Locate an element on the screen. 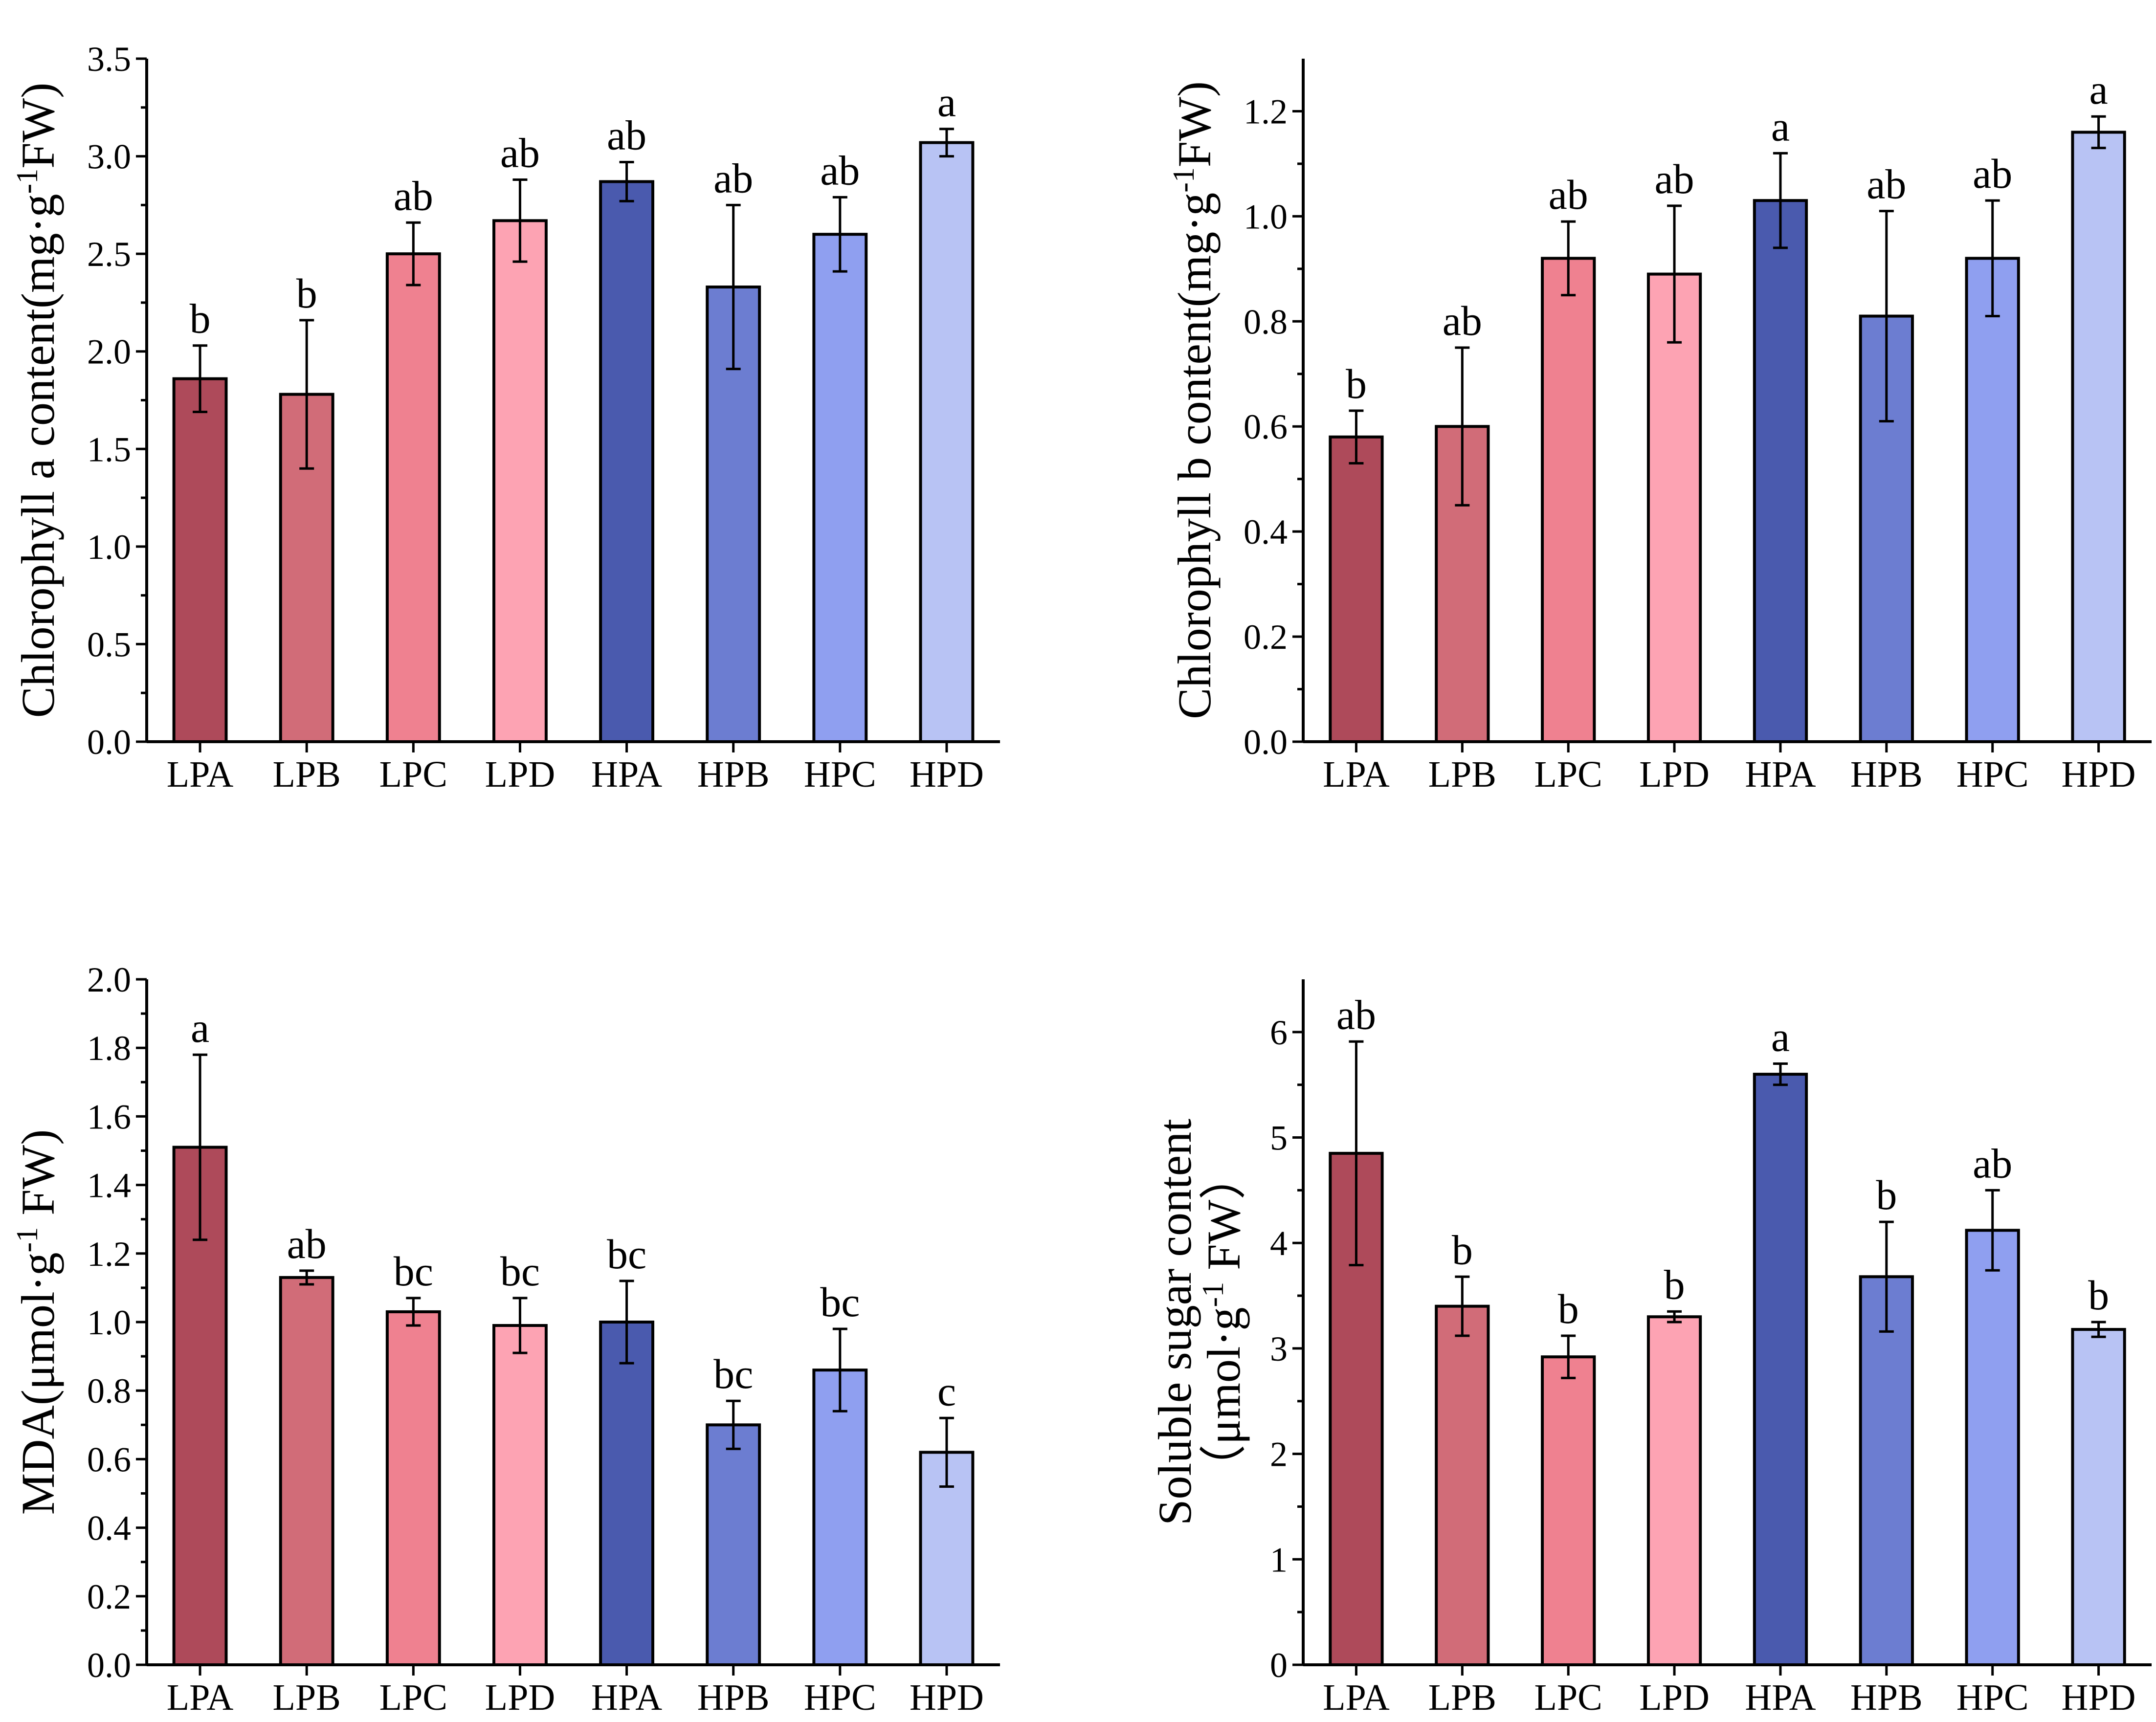 The width and height of the screenshot is (2156, 1722). y-tick-label: 0.2 is located at coordinates (1266, 637).